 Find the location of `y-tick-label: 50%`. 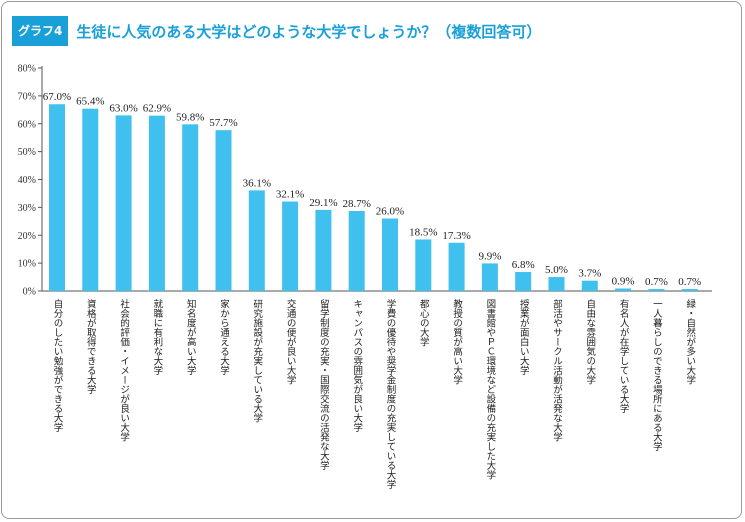

y-tick-label: 50% is located at coordinates (27, 152).